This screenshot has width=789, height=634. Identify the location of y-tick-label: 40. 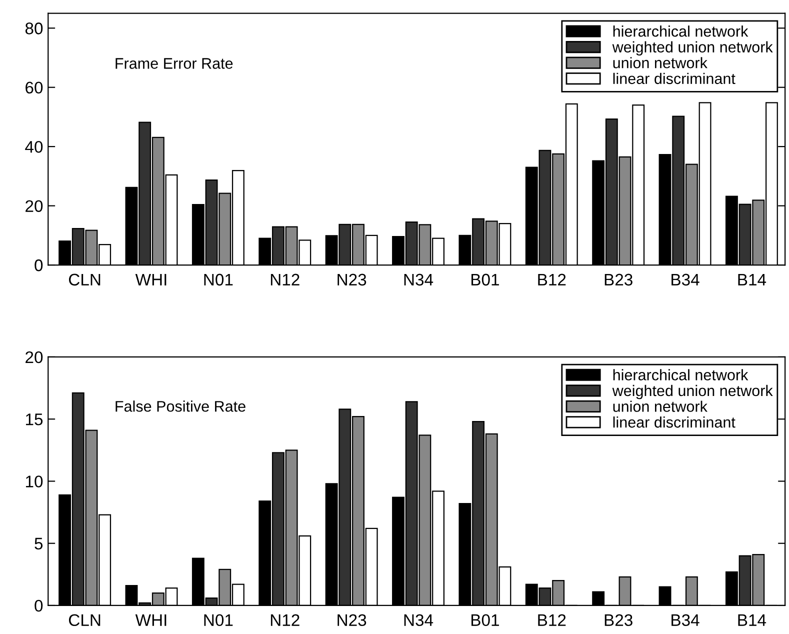
(34, 146).